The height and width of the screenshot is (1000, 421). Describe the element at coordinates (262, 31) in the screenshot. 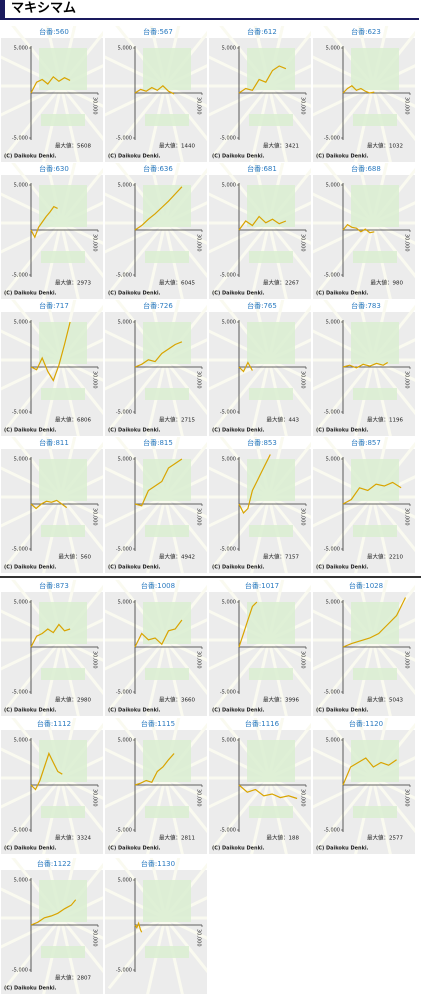

I see `chart-title: 台番:612` at that location.